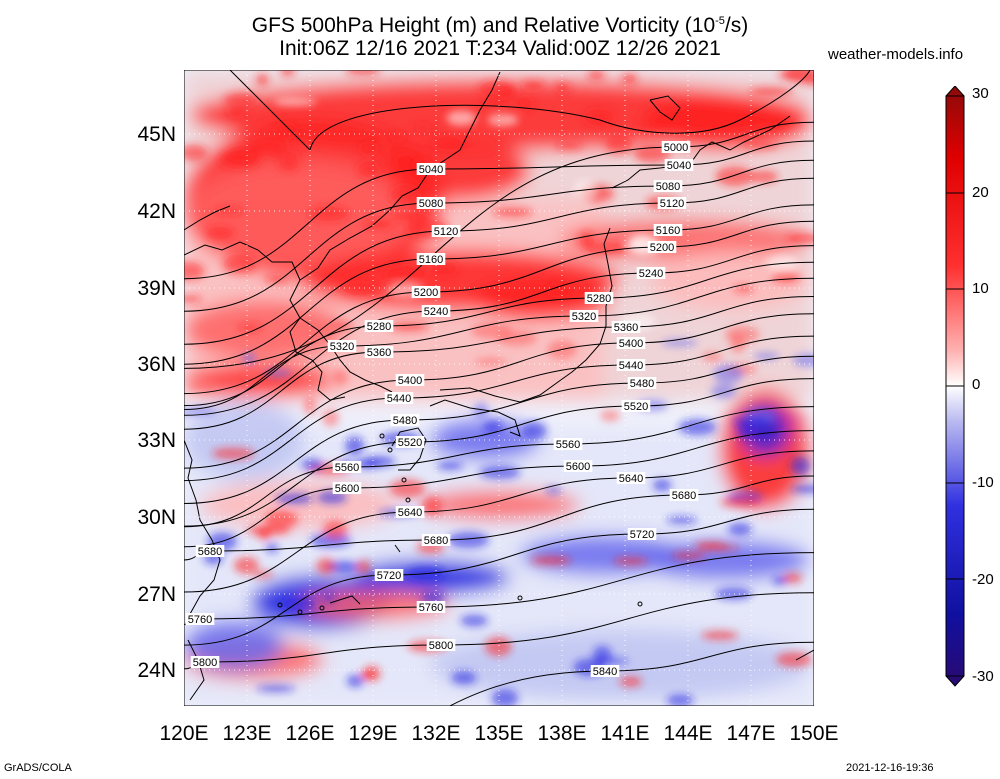 This screenshot has width=1000, height=779. What do you see at coordinates (625, 733) in the screenshot?
I see `lon-label: 141E` at bounding box center [625, 733].